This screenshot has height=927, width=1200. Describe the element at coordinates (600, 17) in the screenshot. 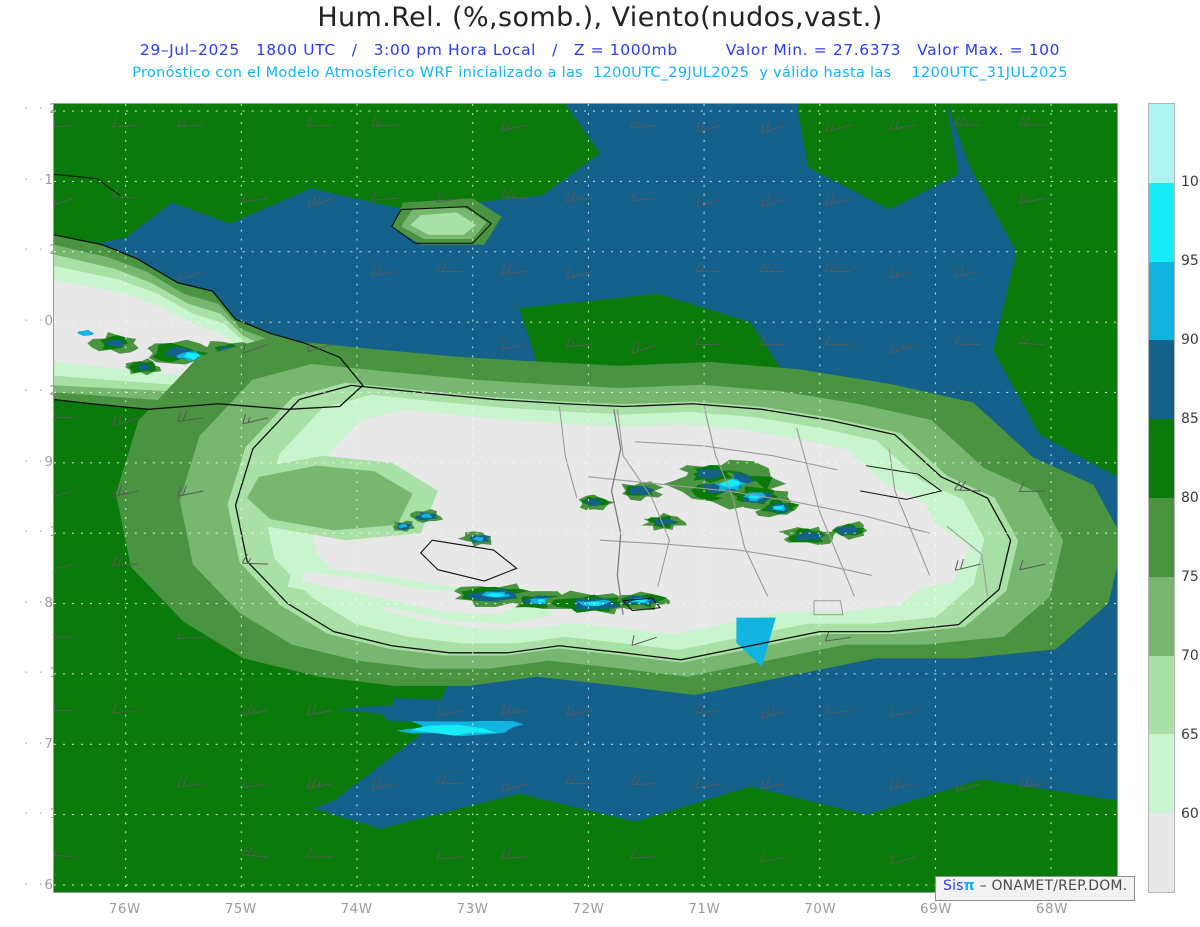

I see `page-title: Hum.Rel. (%,somb.), Viento(nudos,vast.)` at that location.